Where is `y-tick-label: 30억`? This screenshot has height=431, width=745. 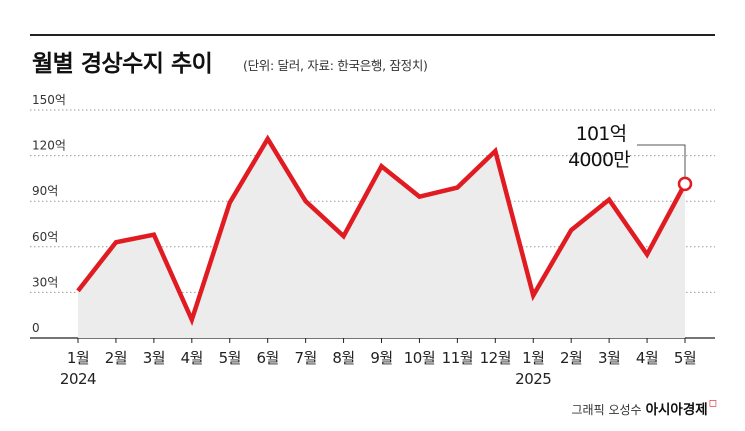
y-tick-label: 30억 is located at coordinates (45, 282).